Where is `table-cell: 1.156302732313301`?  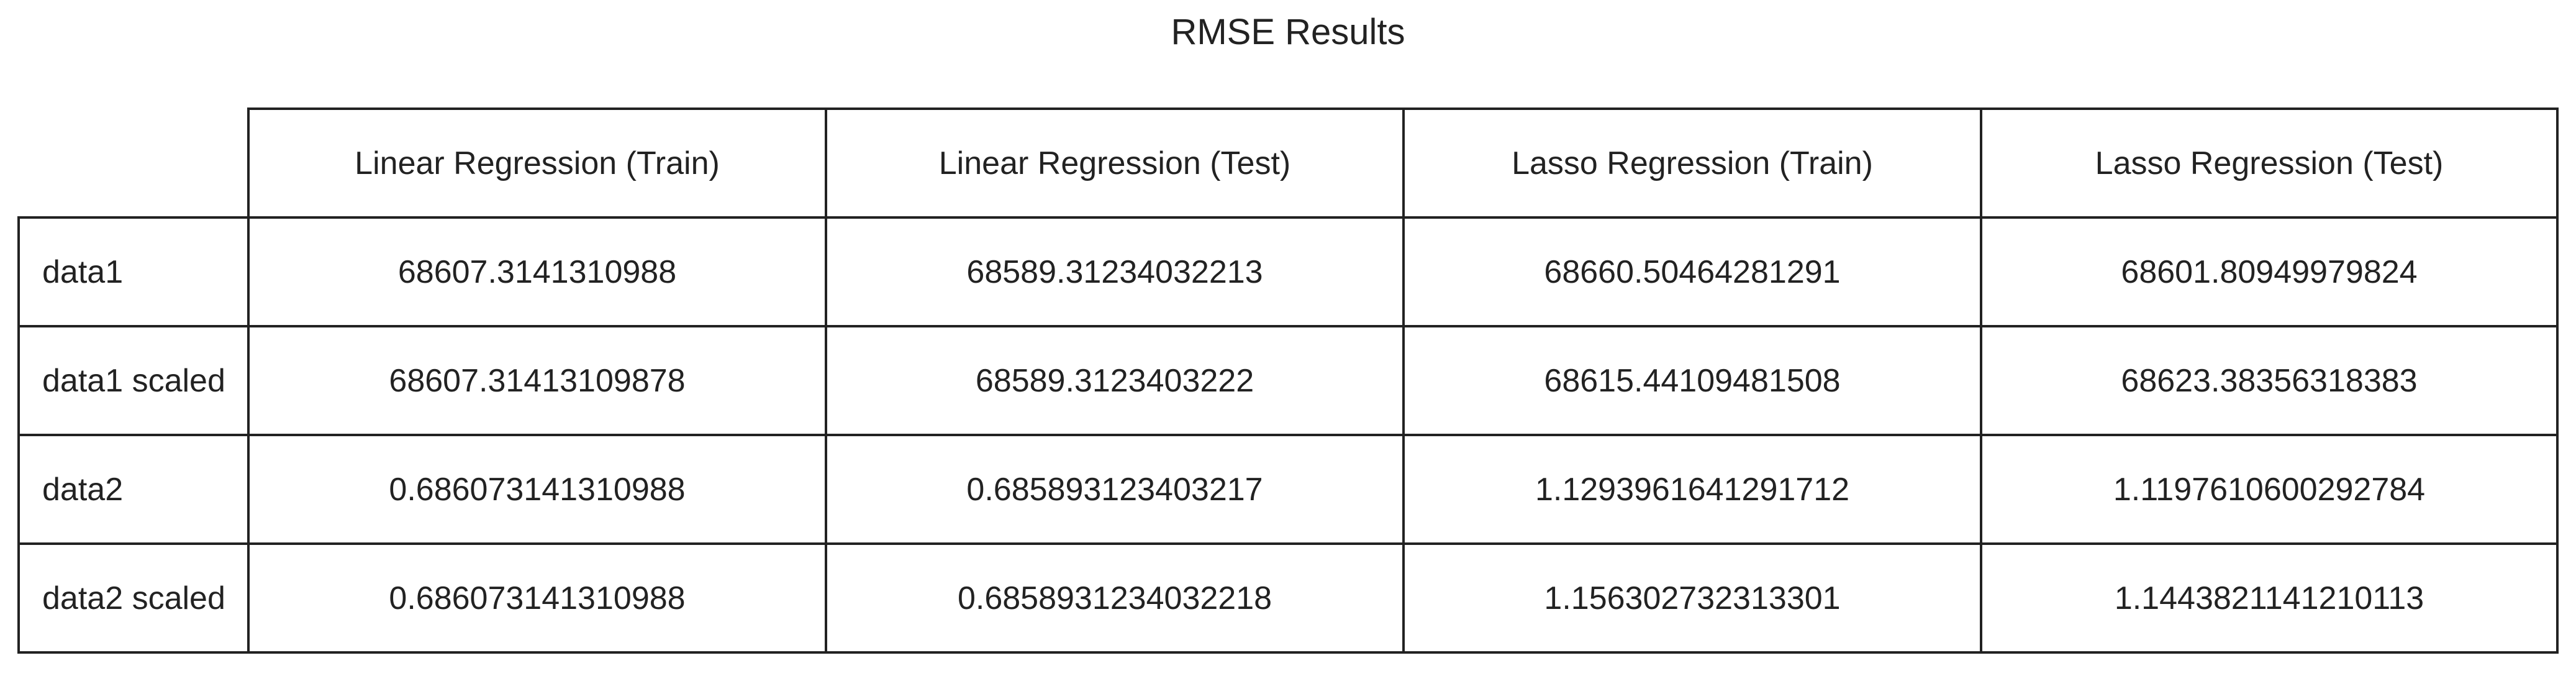 table-cell: 1.156302732313301 is located at coordinates (1692, 598).